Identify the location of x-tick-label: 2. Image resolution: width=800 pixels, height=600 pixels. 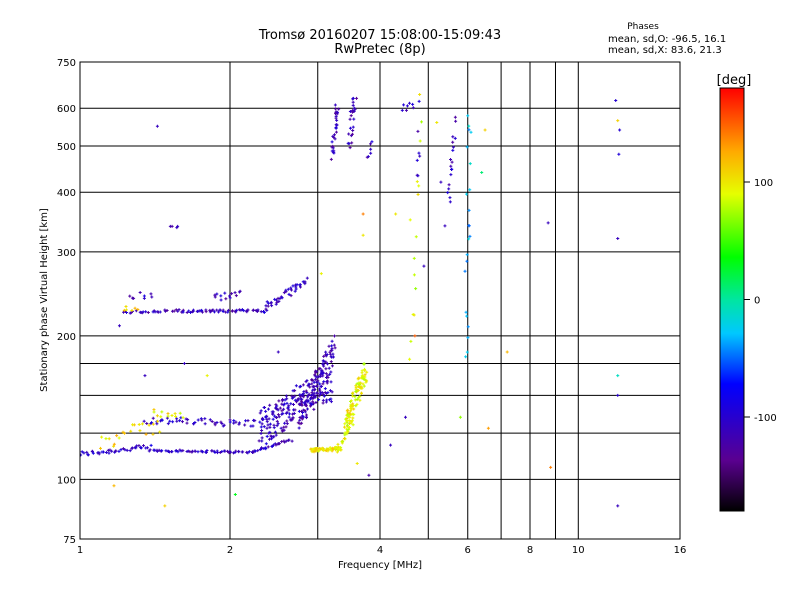
(230, 550).